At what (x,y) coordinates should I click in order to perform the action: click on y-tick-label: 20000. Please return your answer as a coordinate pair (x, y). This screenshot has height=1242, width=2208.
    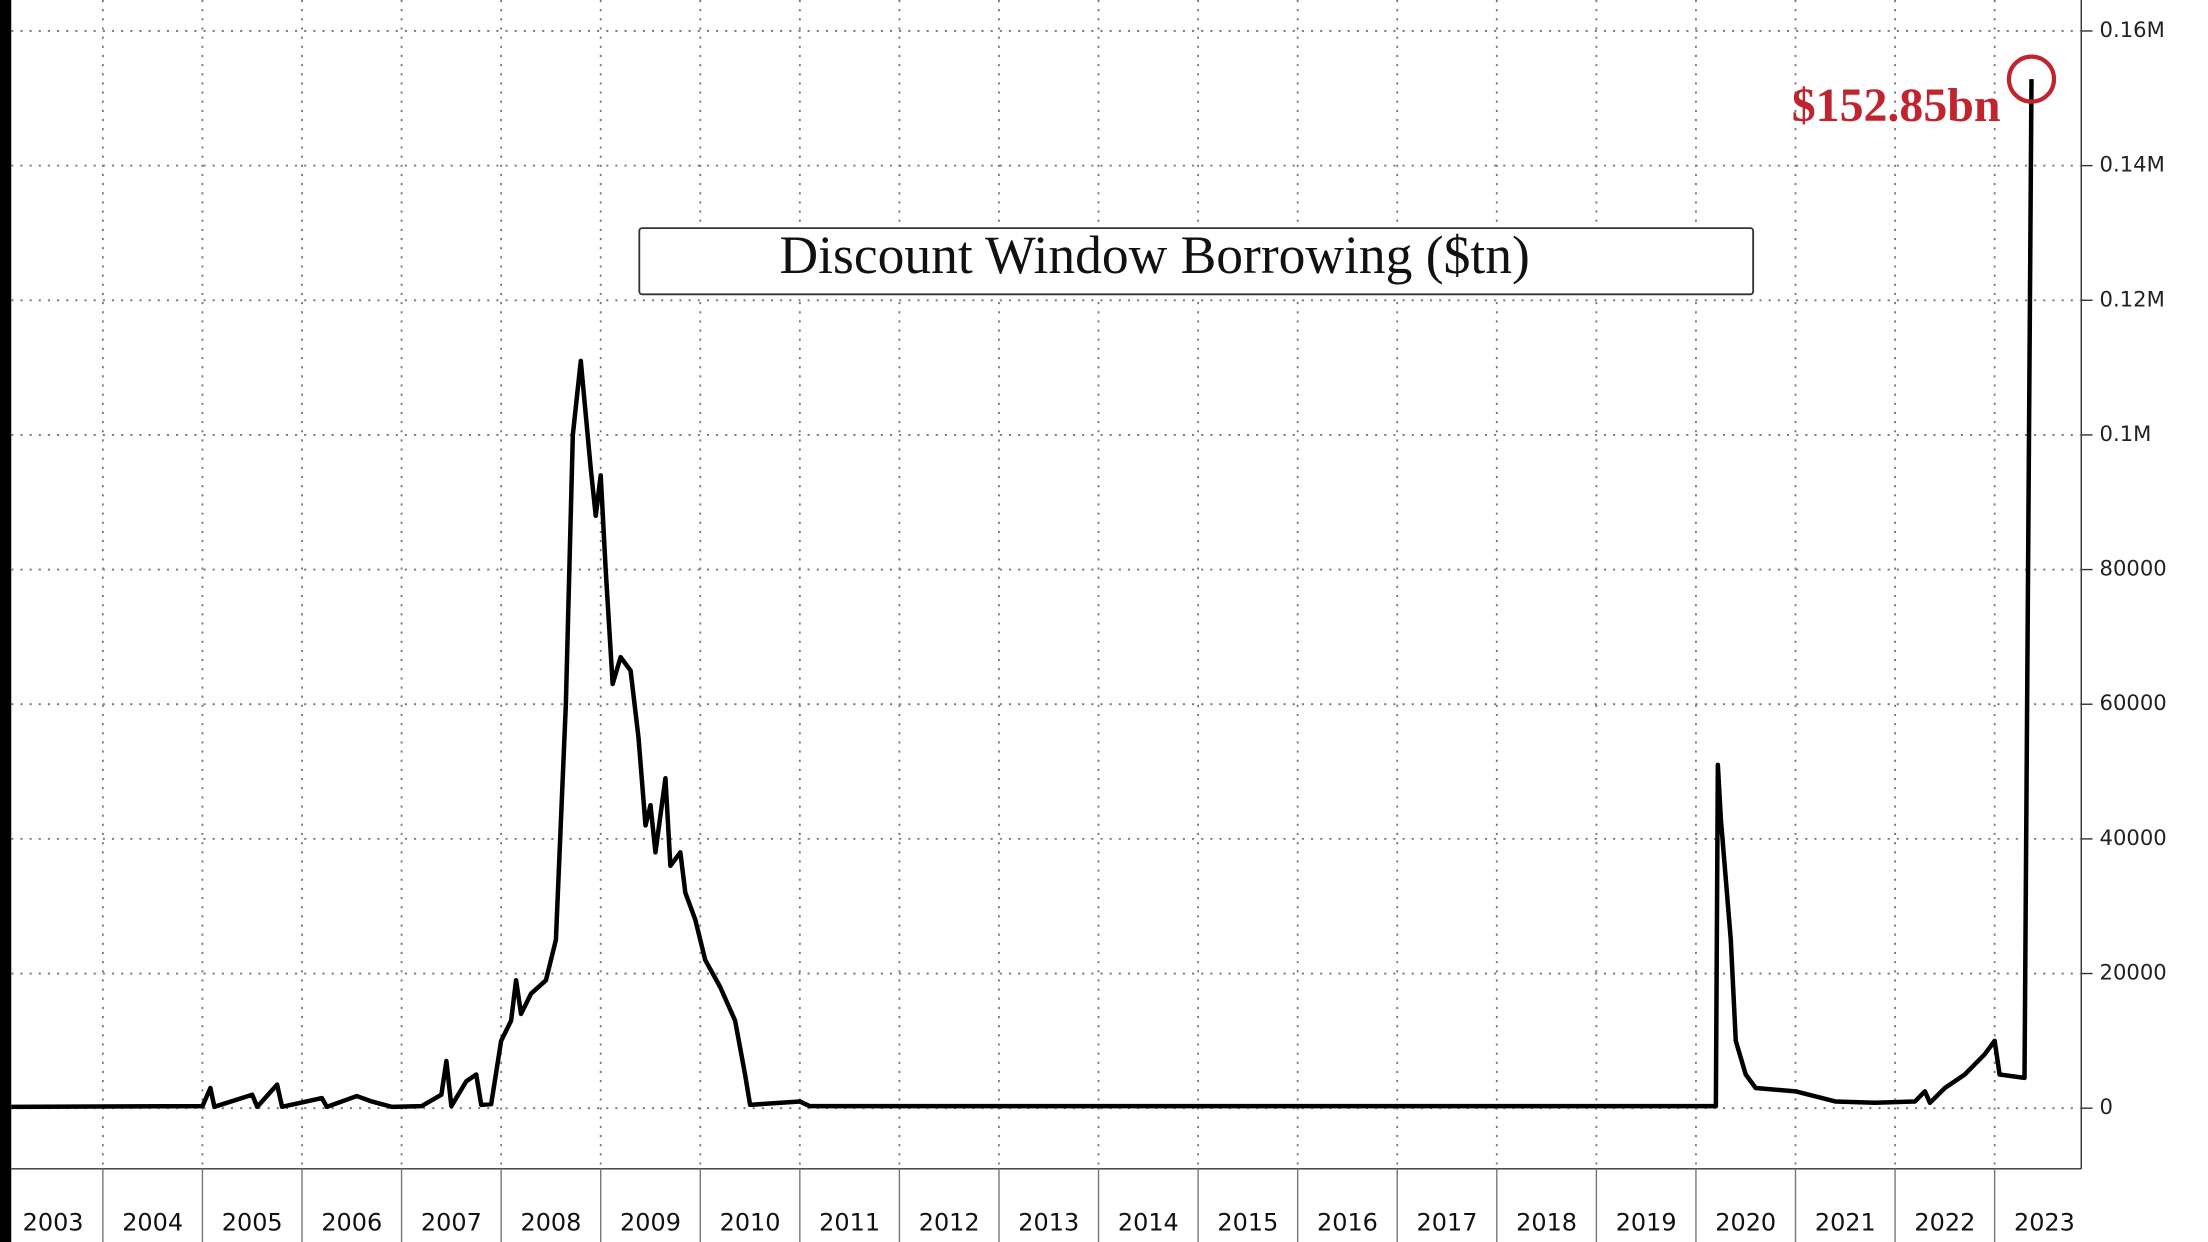
    Looking at the image, I should click on (2133, 972).